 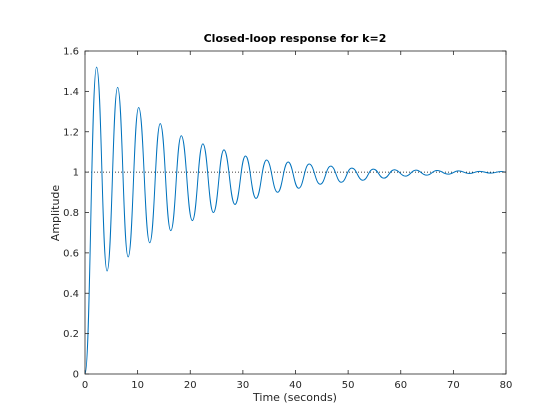 What do you see at coordinates (243, 385) in the screenshot?
I see `x-tick-label: 30` at bounding box center [243, 385].